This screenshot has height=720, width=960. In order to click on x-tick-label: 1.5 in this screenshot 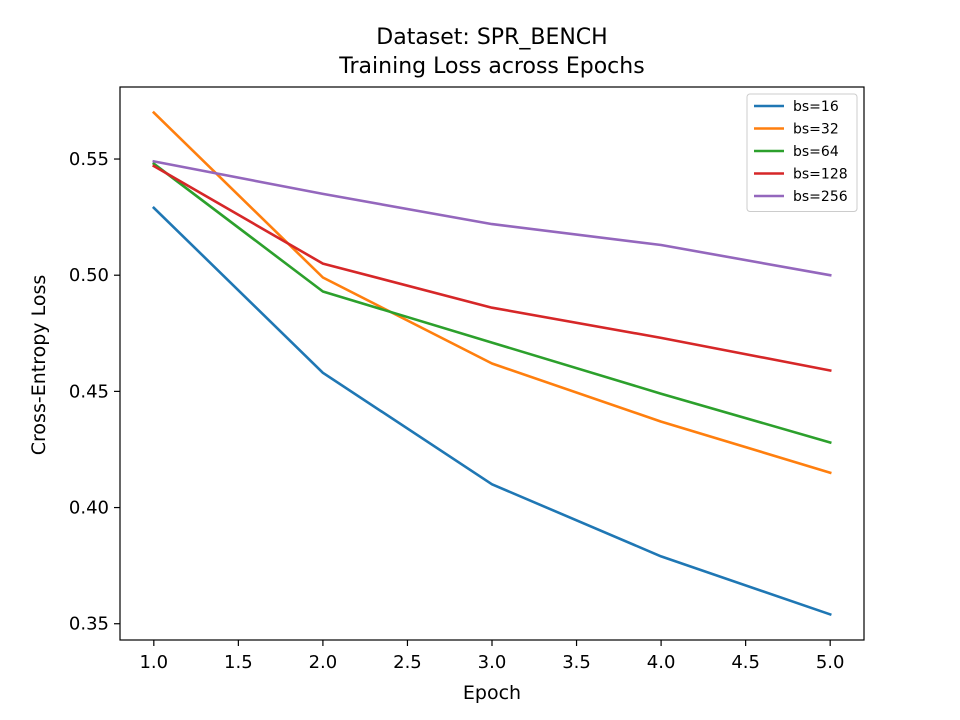, I will do `click(238, 662)`.